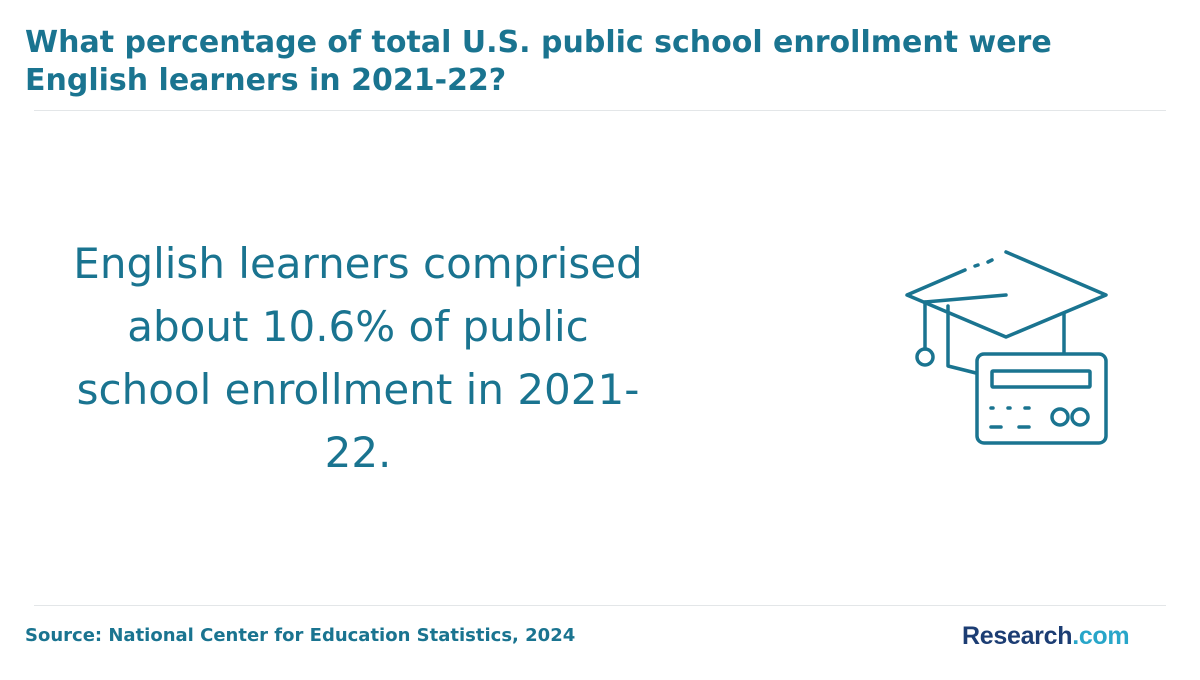  I want to click on logo-tld-text: .com, so click(1101, 636).